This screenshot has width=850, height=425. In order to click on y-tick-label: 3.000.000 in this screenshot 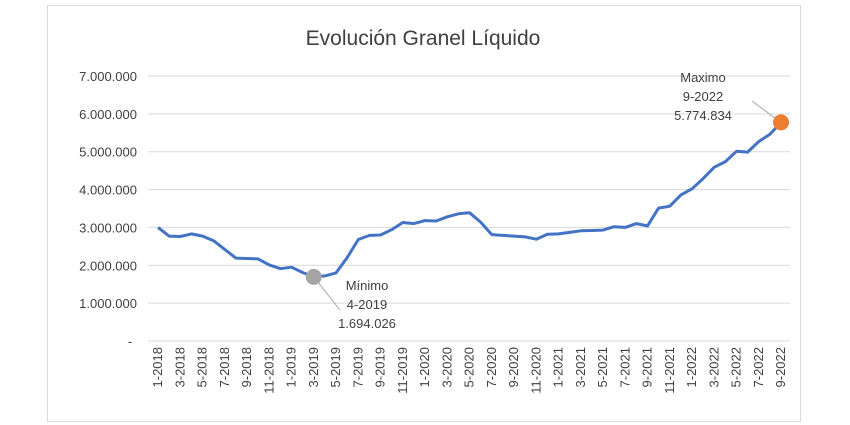, I will do `click(108, 227)`.